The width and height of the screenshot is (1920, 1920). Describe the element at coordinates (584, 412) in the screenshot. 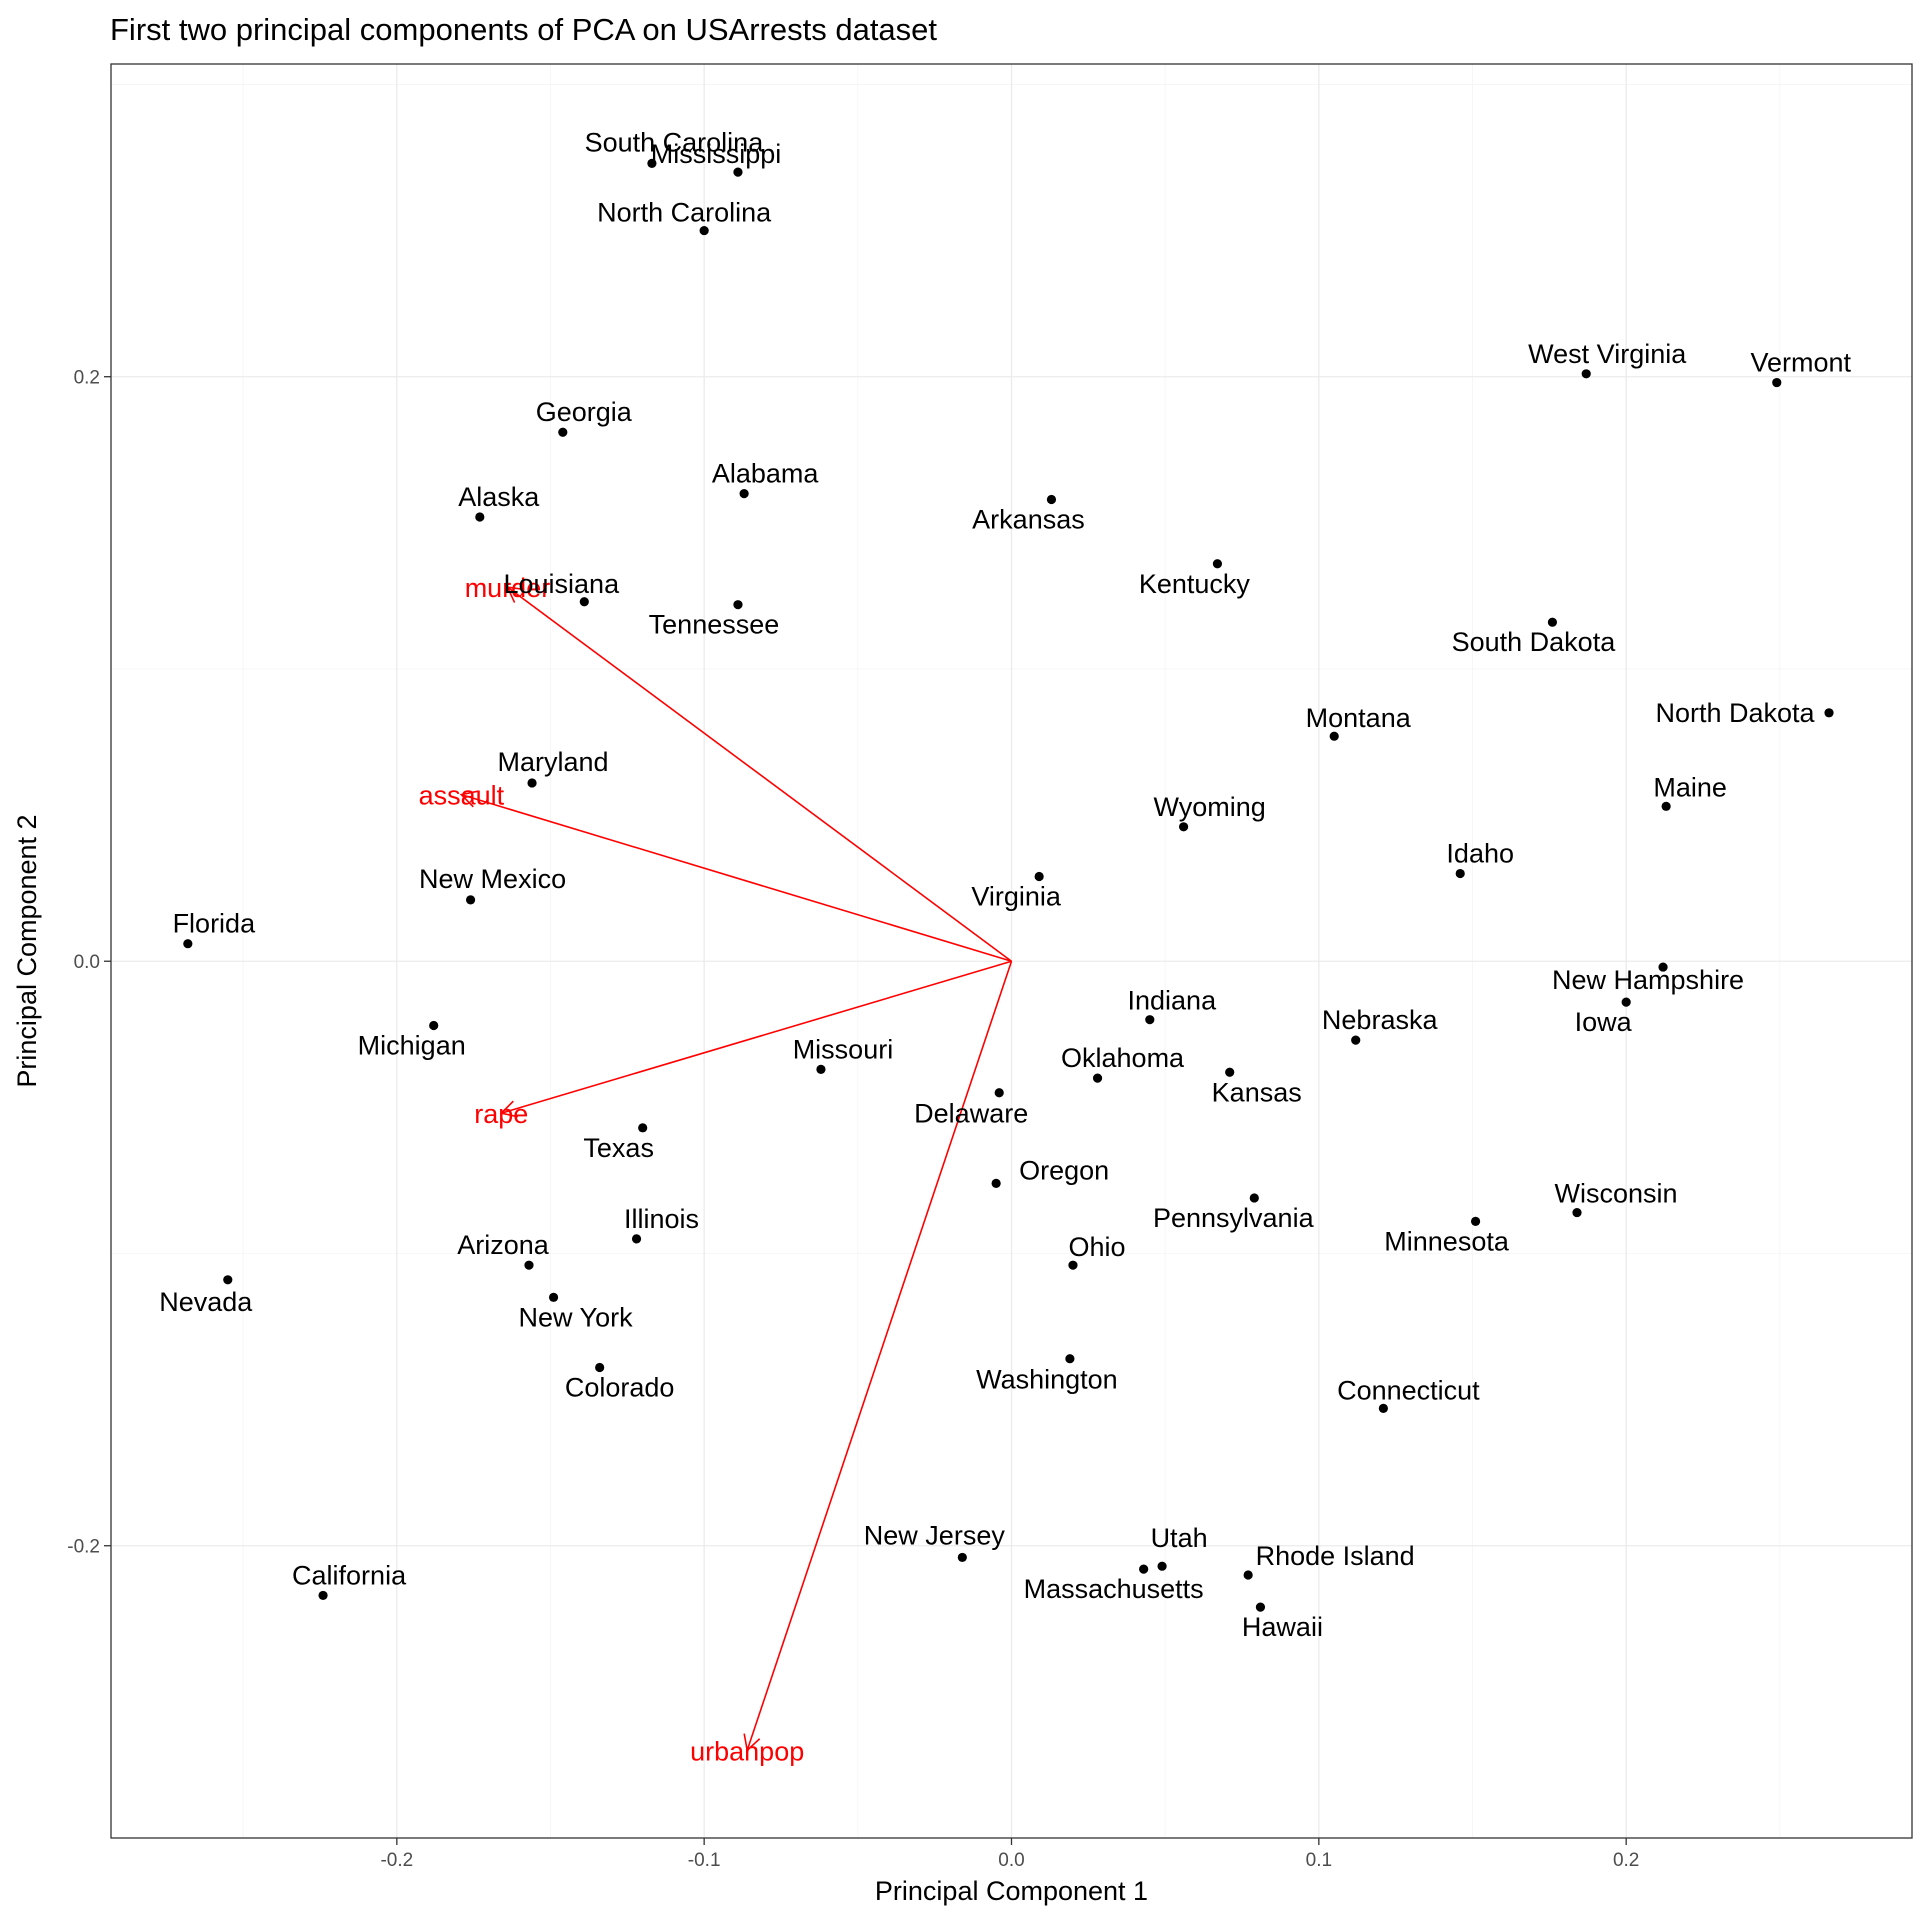

I see `point-label: Georgia` at that location.